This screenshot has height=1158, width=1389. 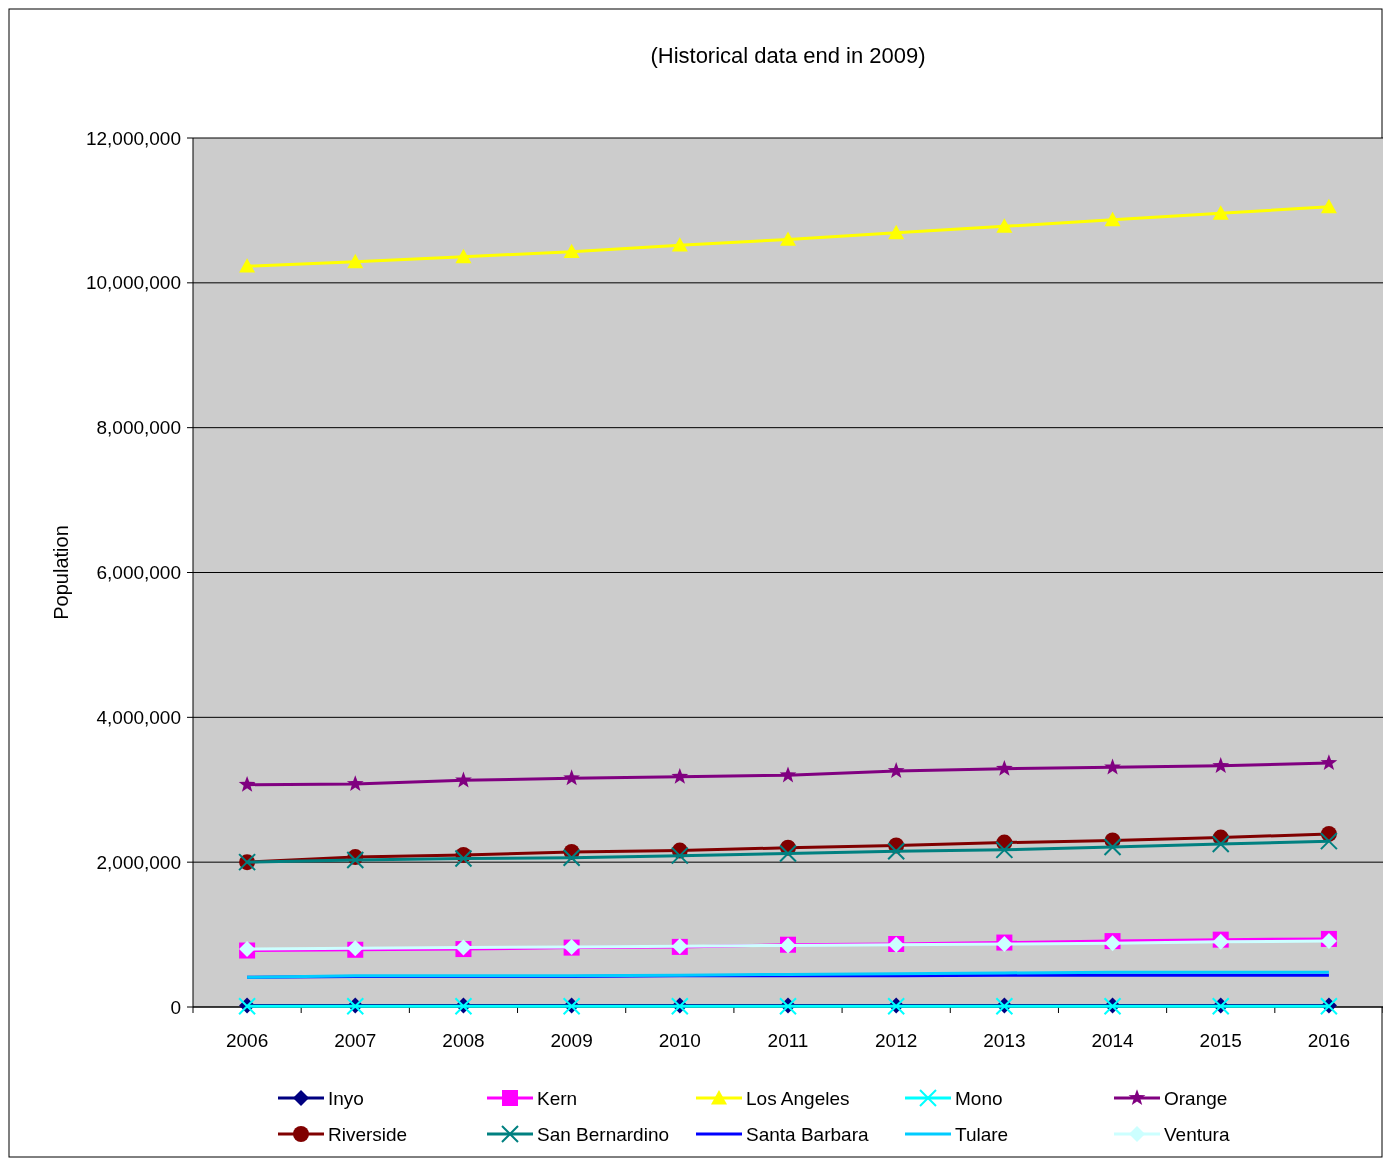 What do you see at coordinates (368, 1134) in the screenshot?
I see `legend-label: Riverside` at bounding box center [368, 1134].